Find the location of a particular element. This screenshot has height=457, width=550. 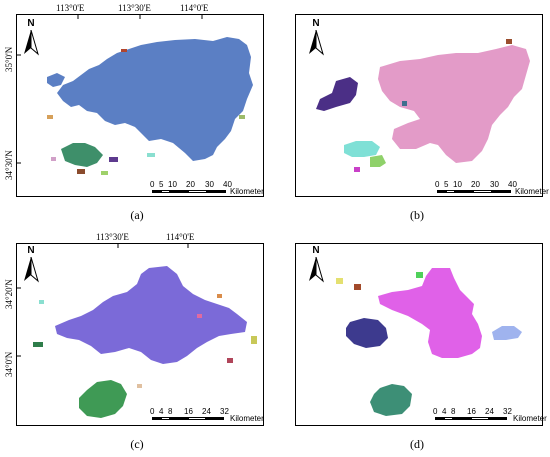

patch-d-green is located at coordinates (419, 275).